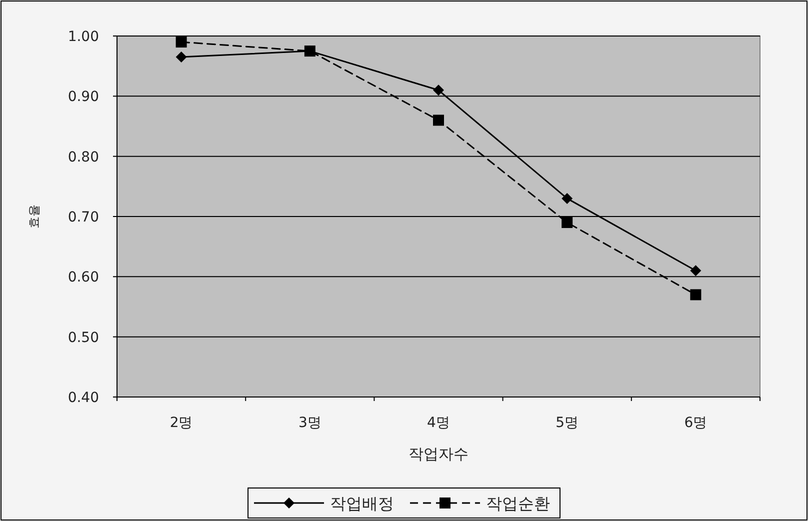  What do you see at coordinates (83, 398) in the screenshot?
I see `y-tick-label: 0.40` at bounding box center [83, 398].